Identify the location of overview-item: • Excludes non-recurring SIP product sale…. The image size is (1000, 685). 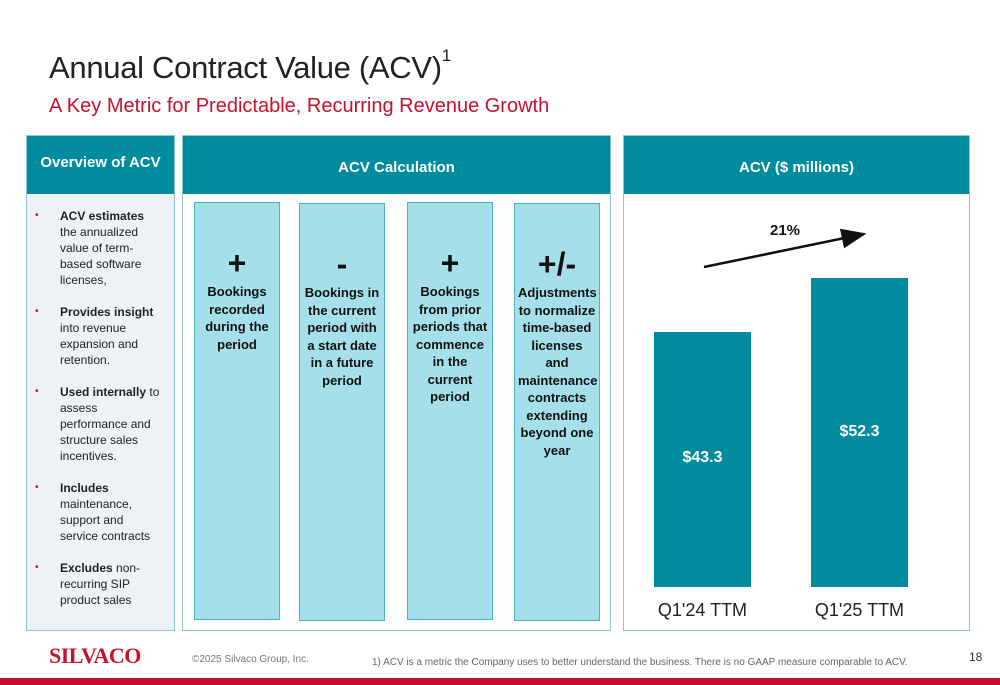
(88, 584).